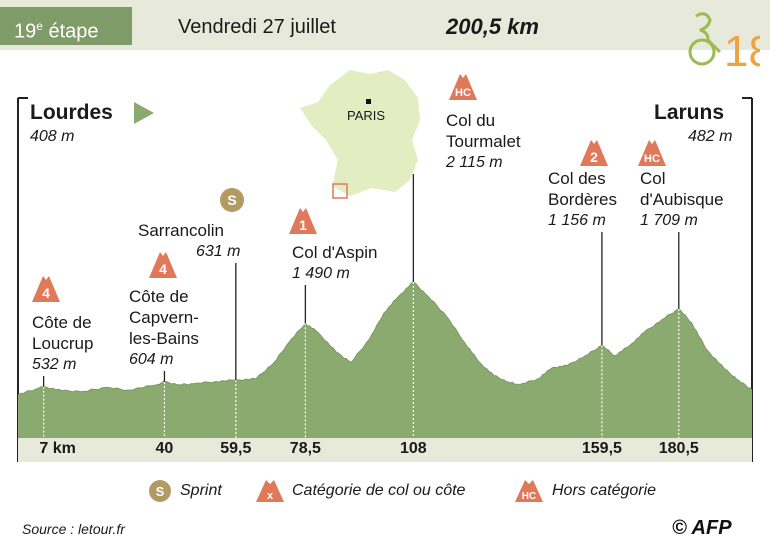  Describe the element at coordinates (52, 136) in the screenshot. I see `start-altitude: 408 m` at that location.